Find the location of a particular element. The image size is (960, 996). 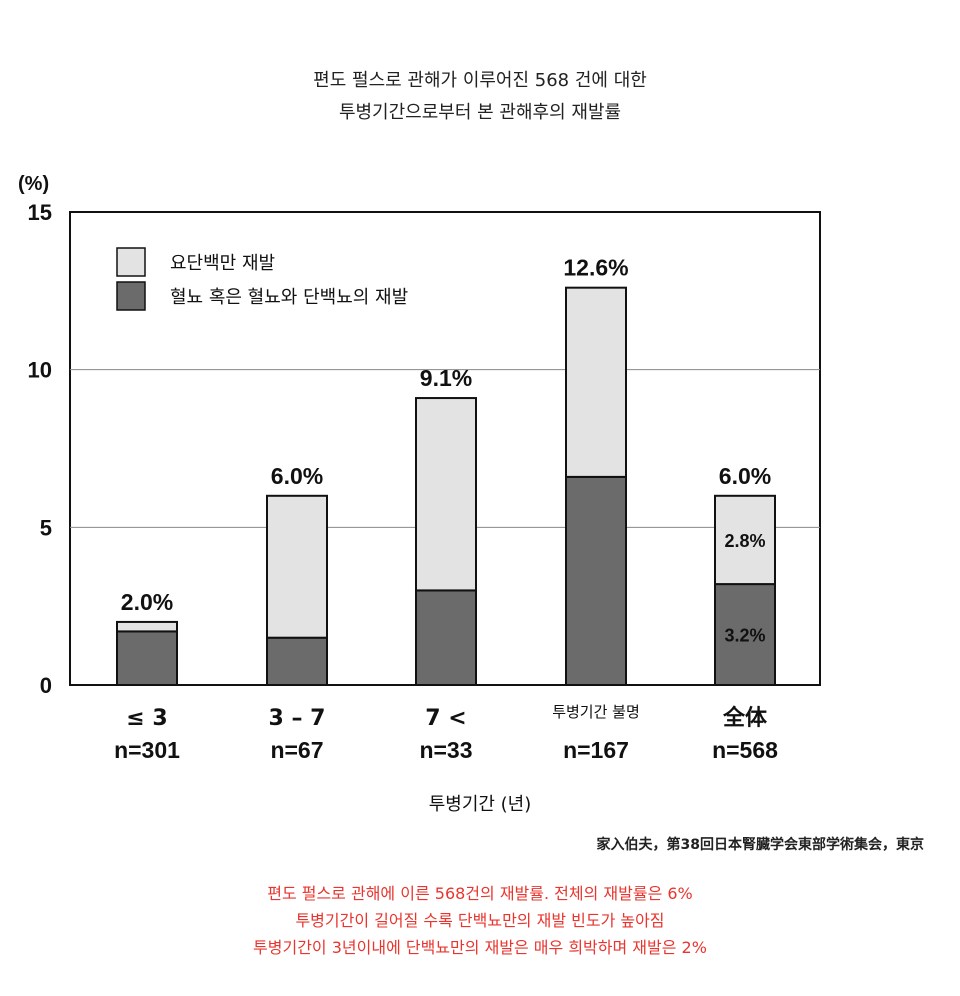

x-tick-n-label: n=568 is located at coordinates (745, 750).